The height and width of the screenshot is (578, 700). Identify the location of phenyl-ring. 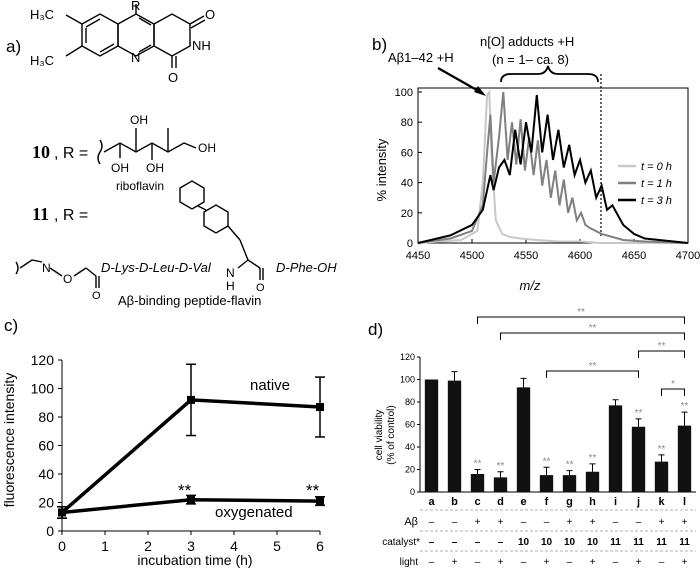
(192, 195).